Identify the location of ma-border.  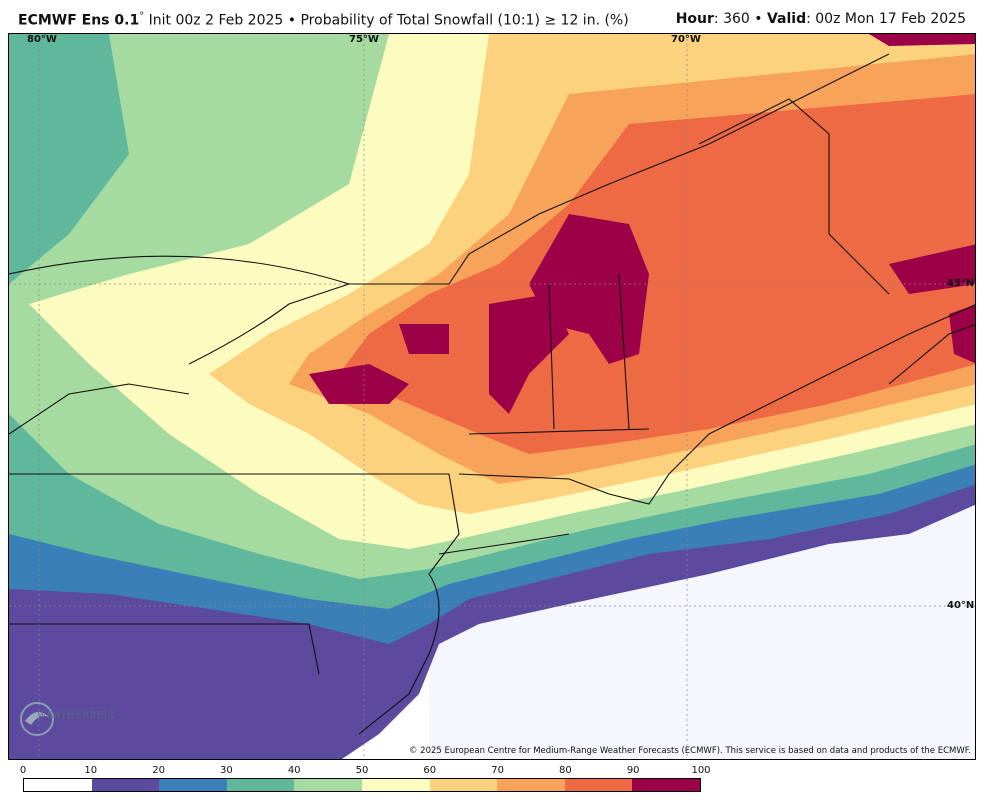
(559, 431).